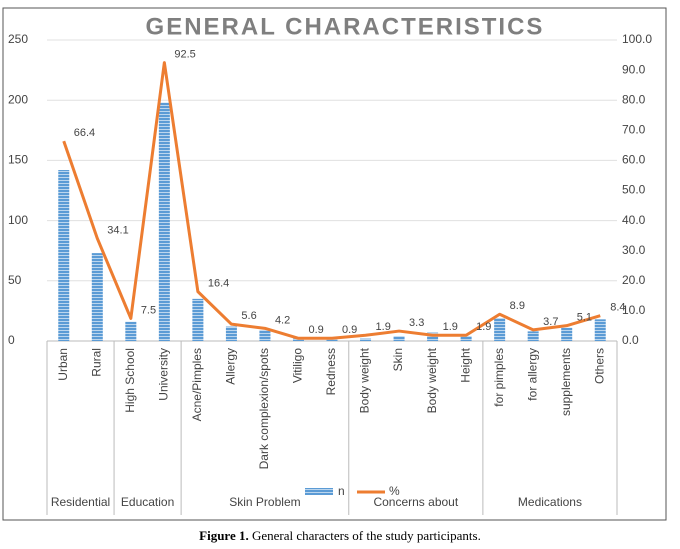 Image resolution: width=680 pixels, height=549 pixels. I want to click on data-label: 8.9, so click(517, 306).